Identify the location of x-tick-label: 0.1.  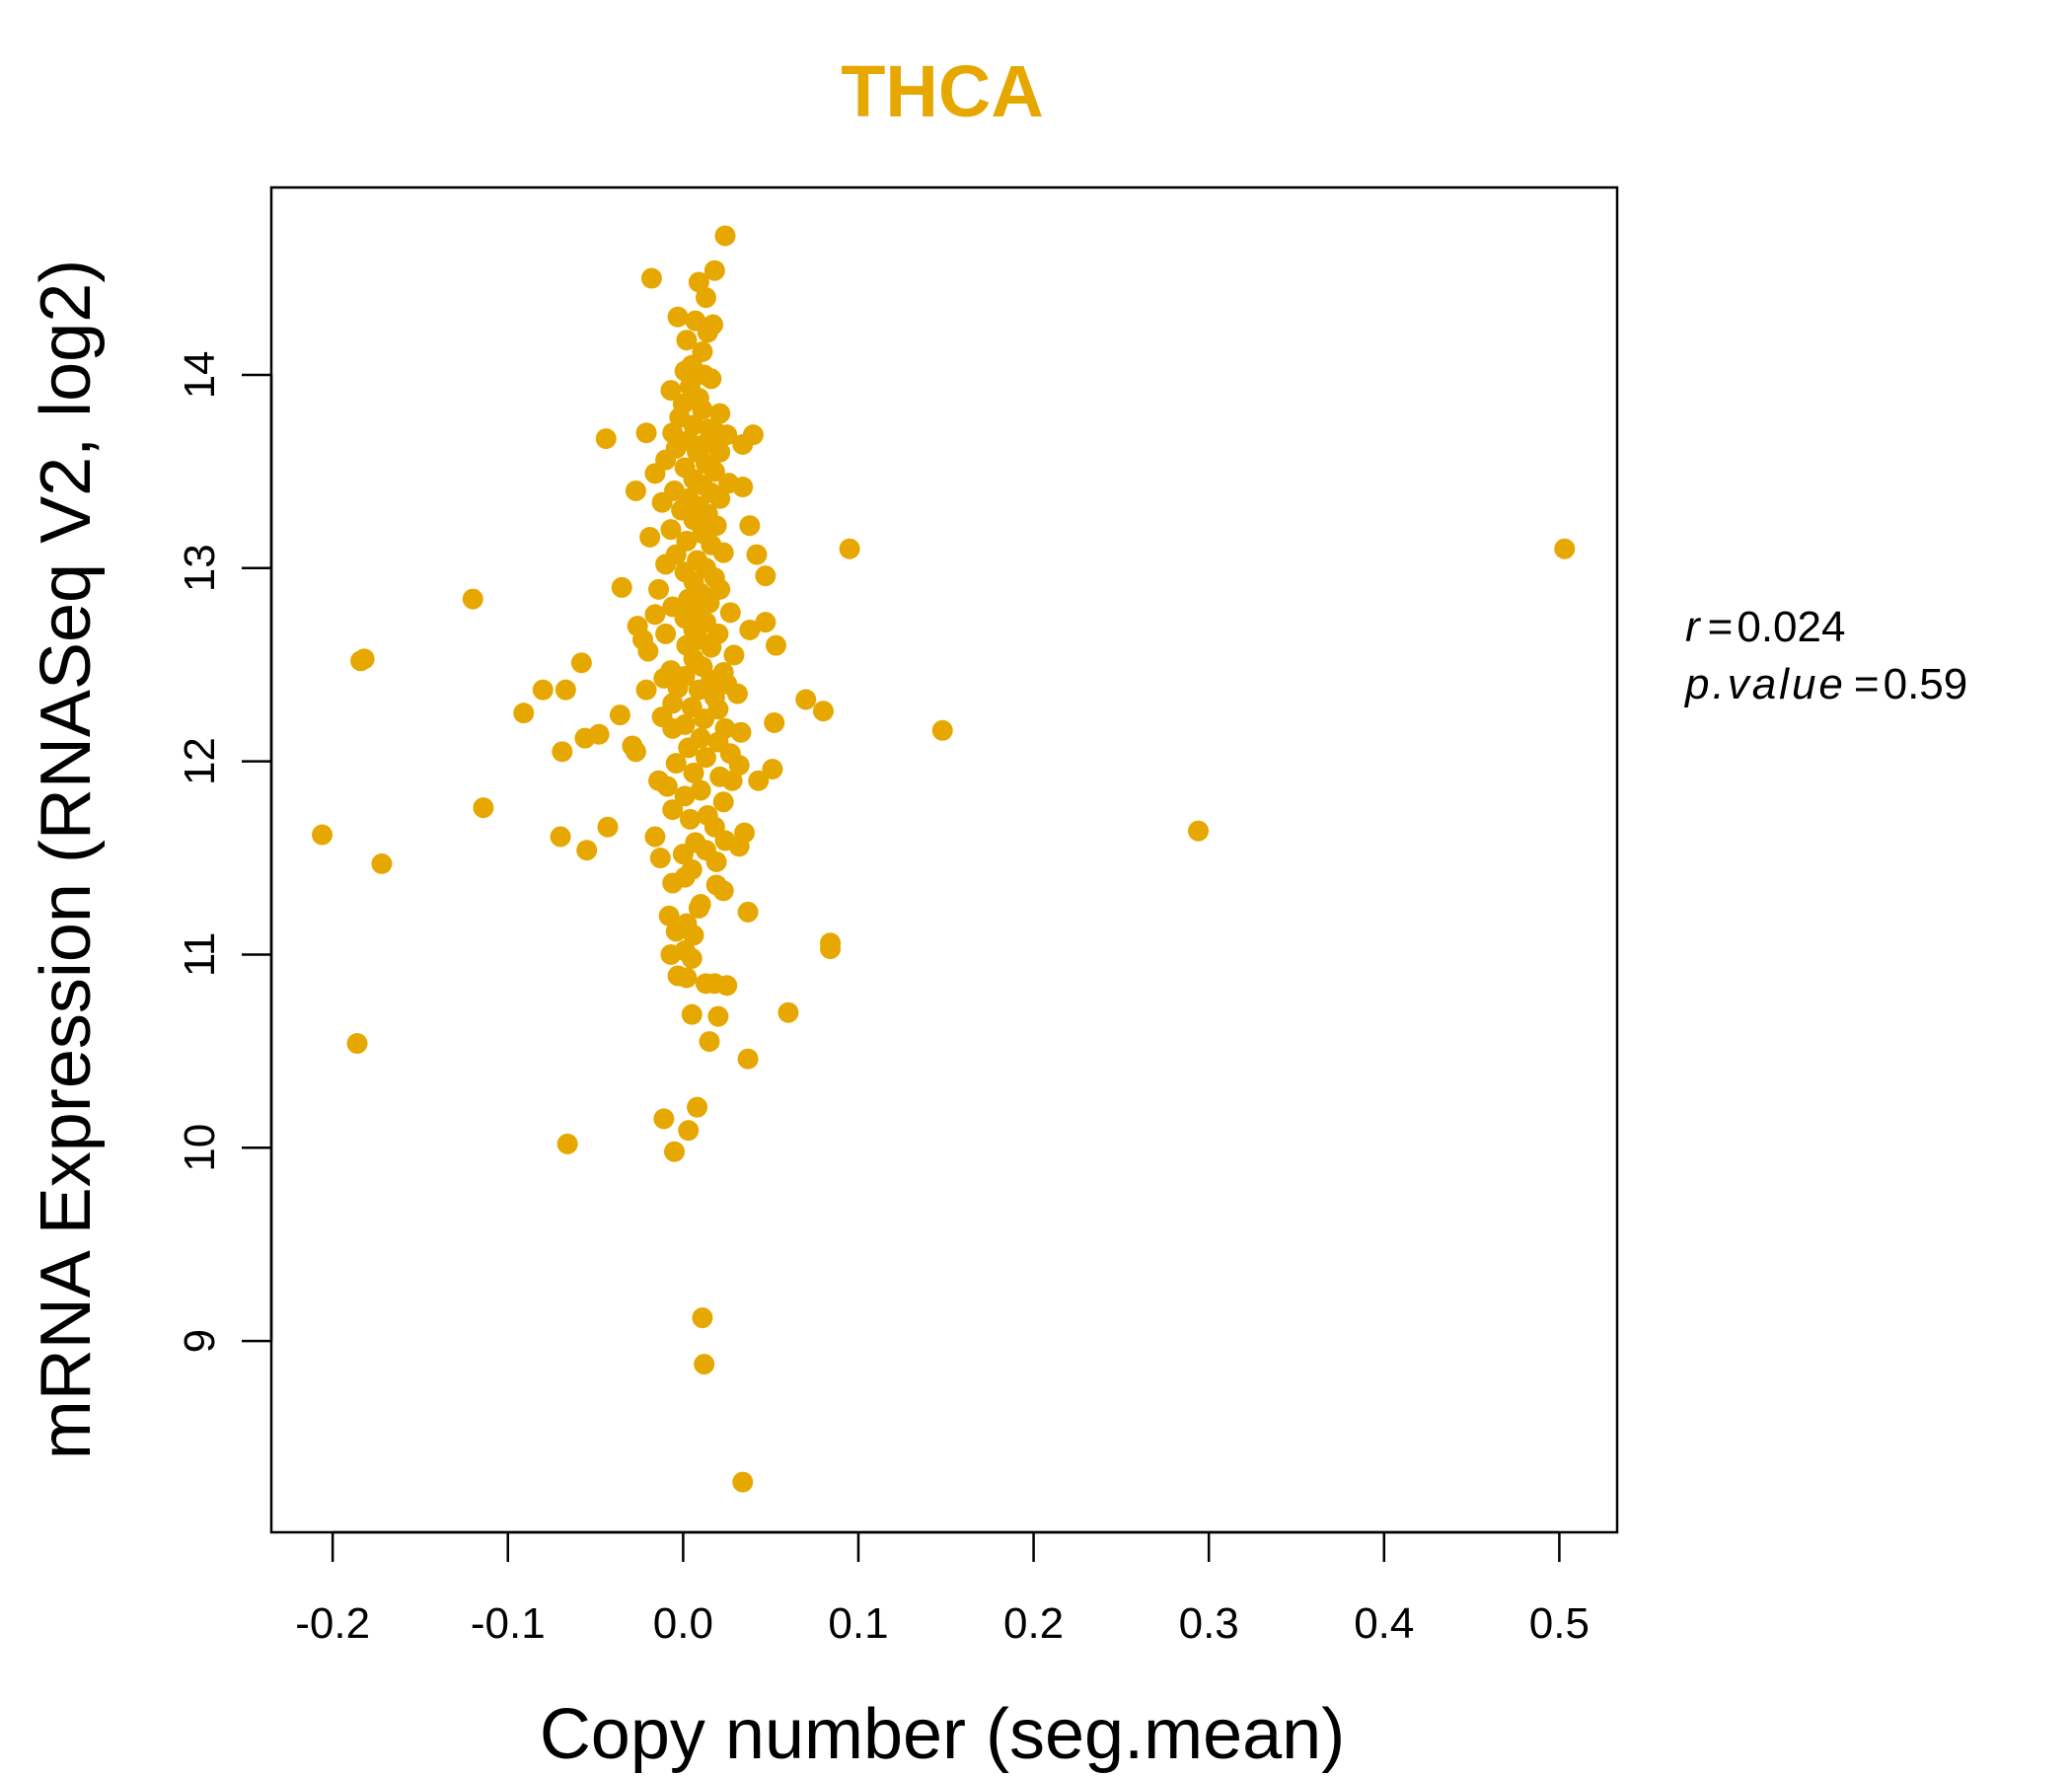
(858, 1624).